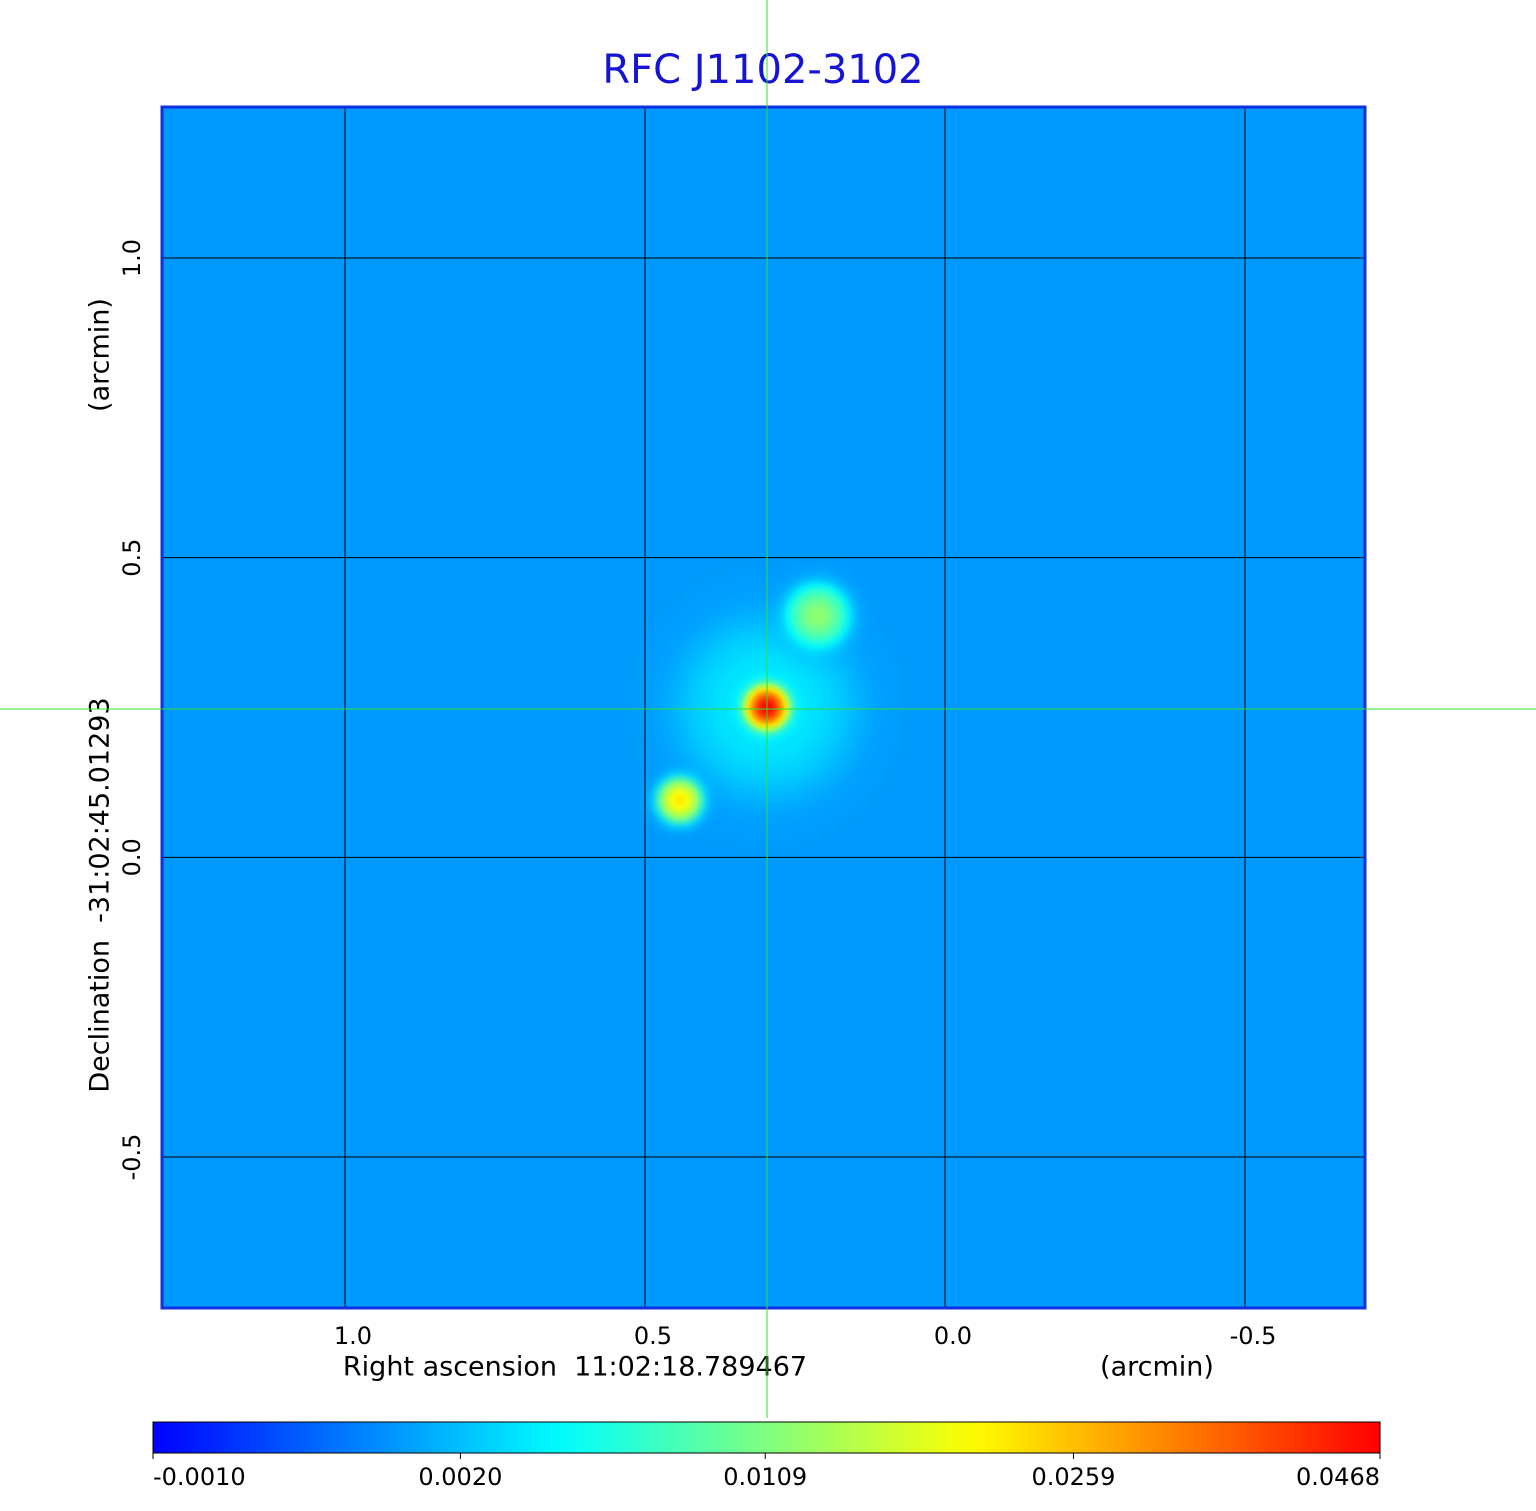 The height and width of the screenshot is (1511, 1536). I want to click on colorbar-tick-label: 0.0109, so click(765, 1477).